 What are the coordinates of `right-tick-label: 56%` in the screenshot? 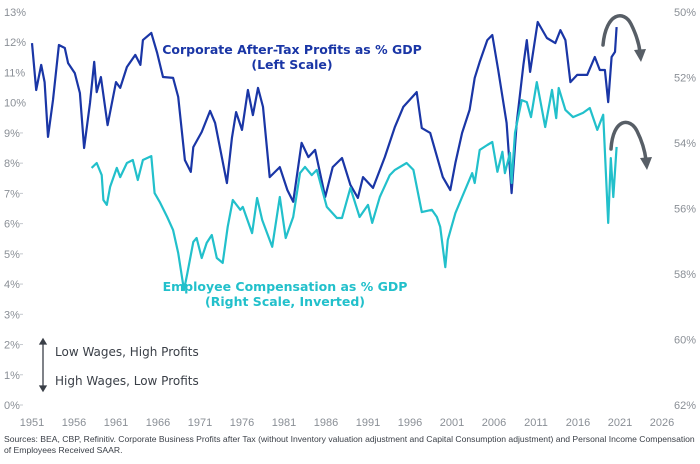 It's located at (685, 210).